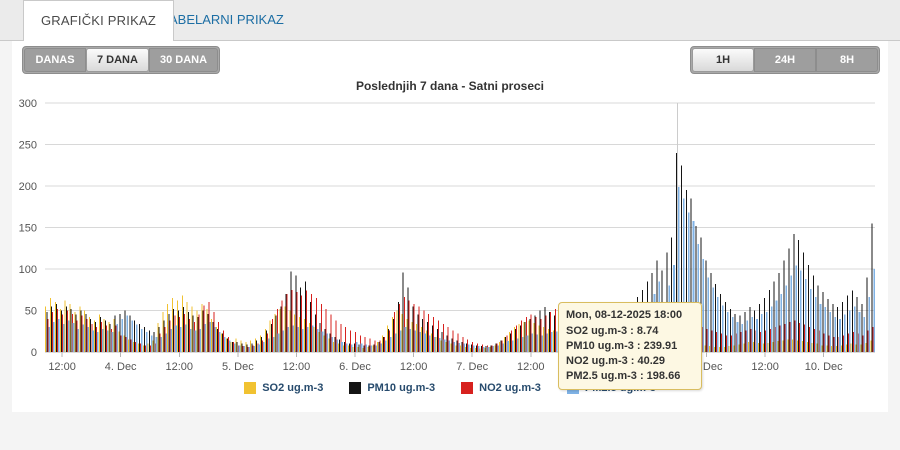  Describe the element at coordinates (450, 86) in the screenshot. I see `chart-title: Poslednjih 7 dana - Satni proseci` at that location.